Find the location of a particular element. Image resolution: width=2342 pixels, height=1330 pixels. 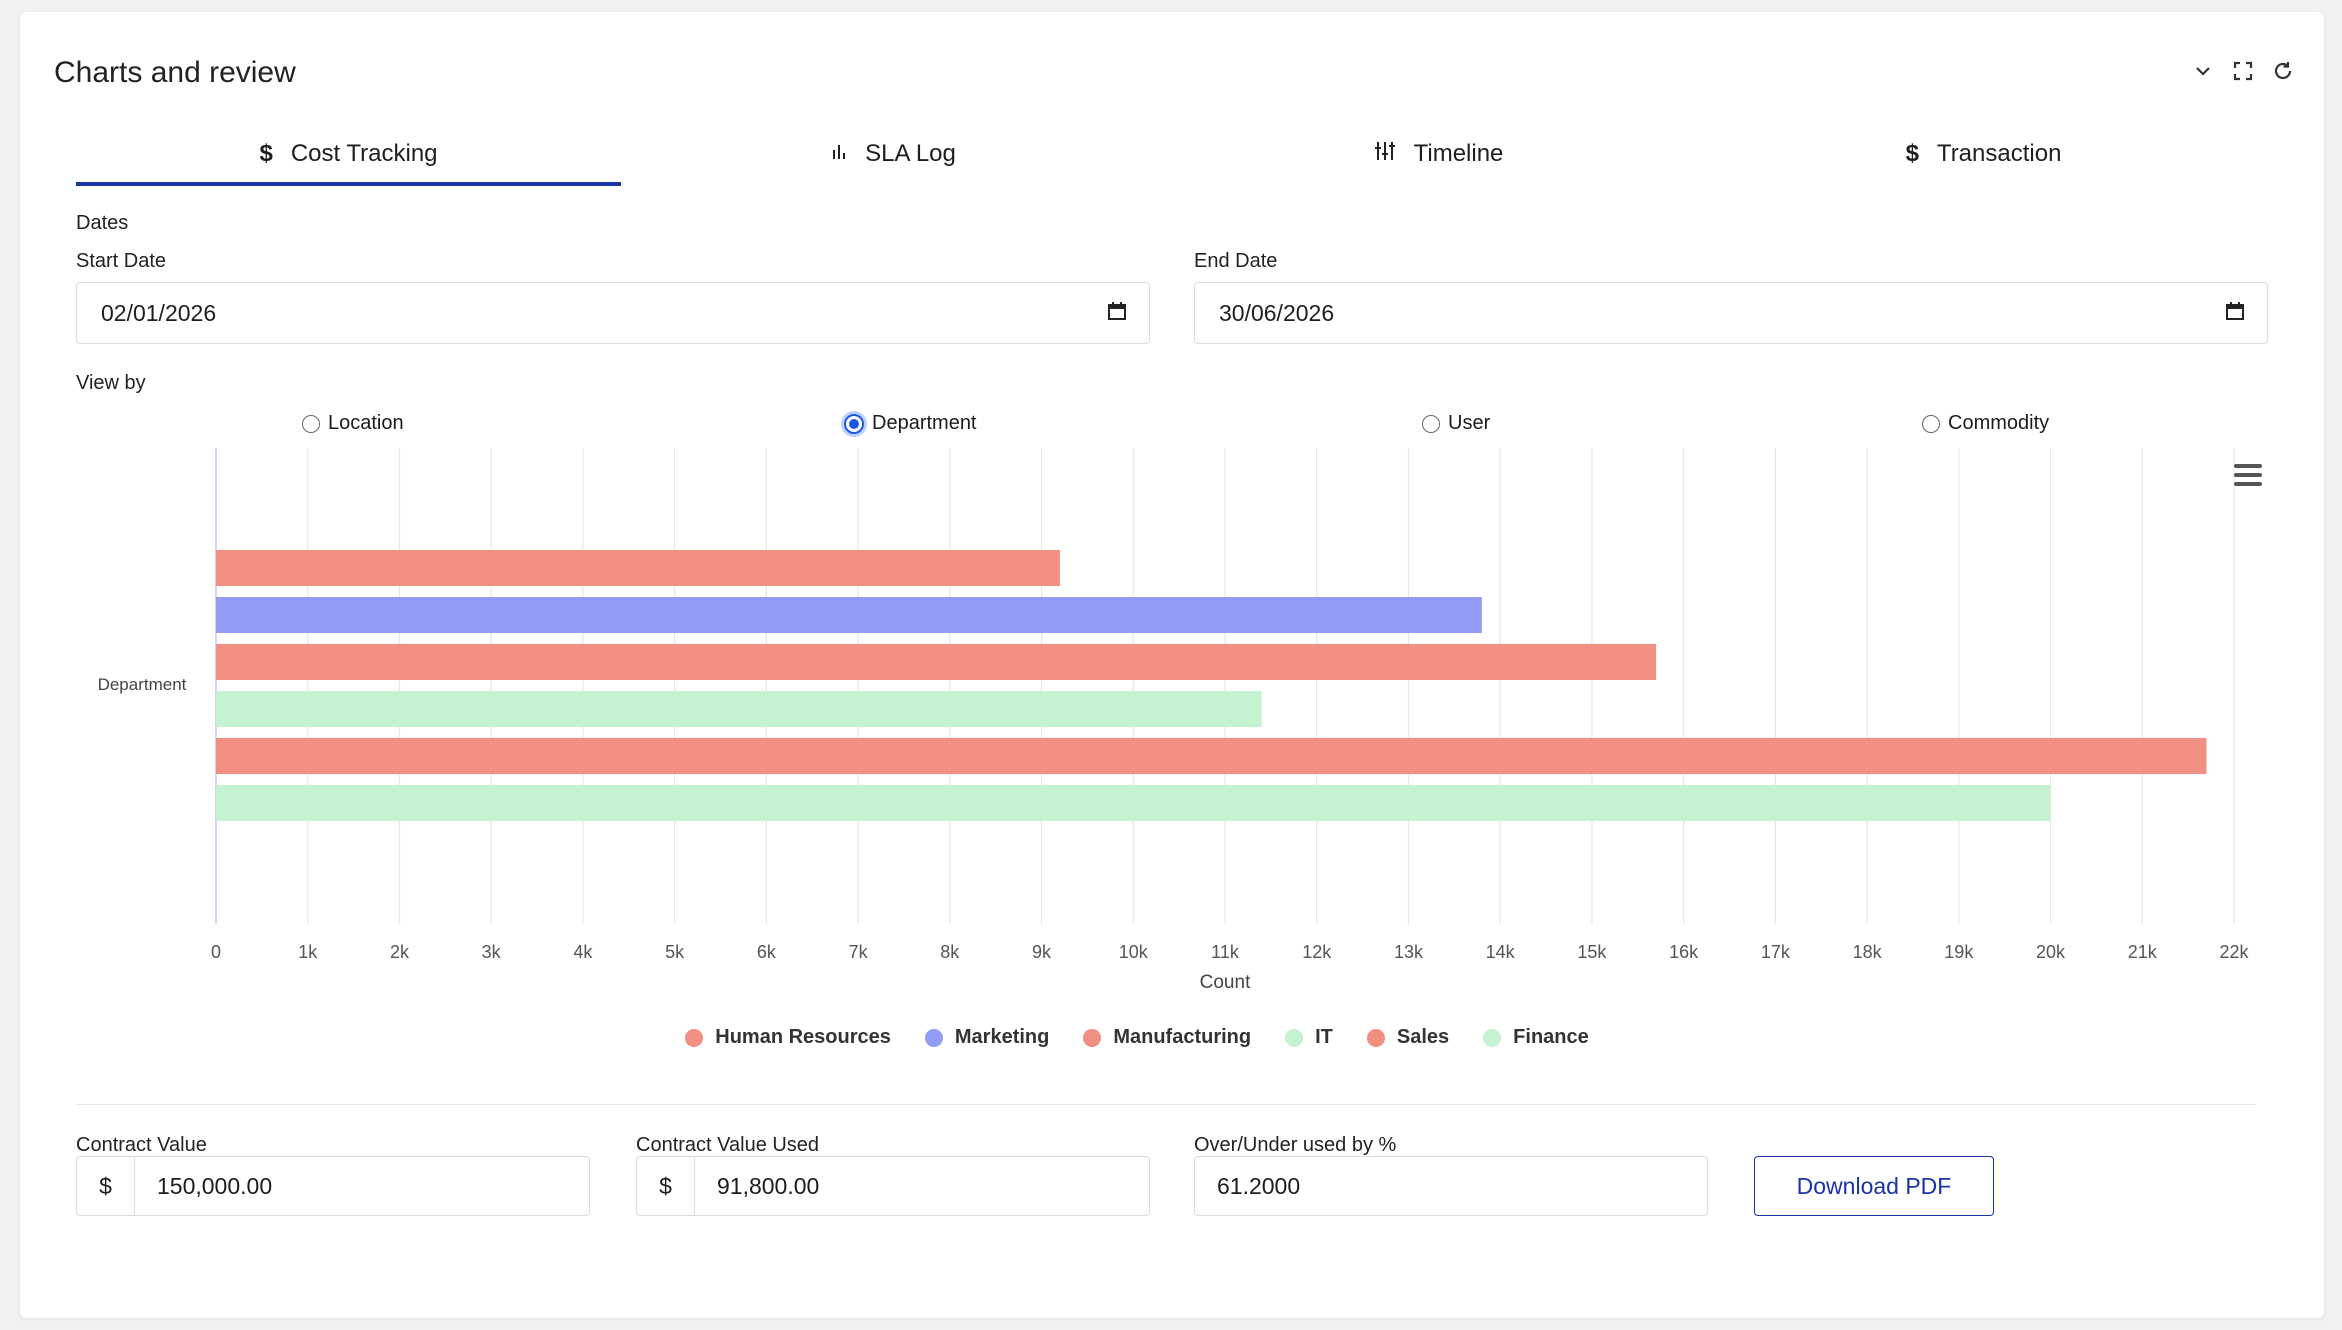

radio-label: User is located at coordinates (1469, 423).